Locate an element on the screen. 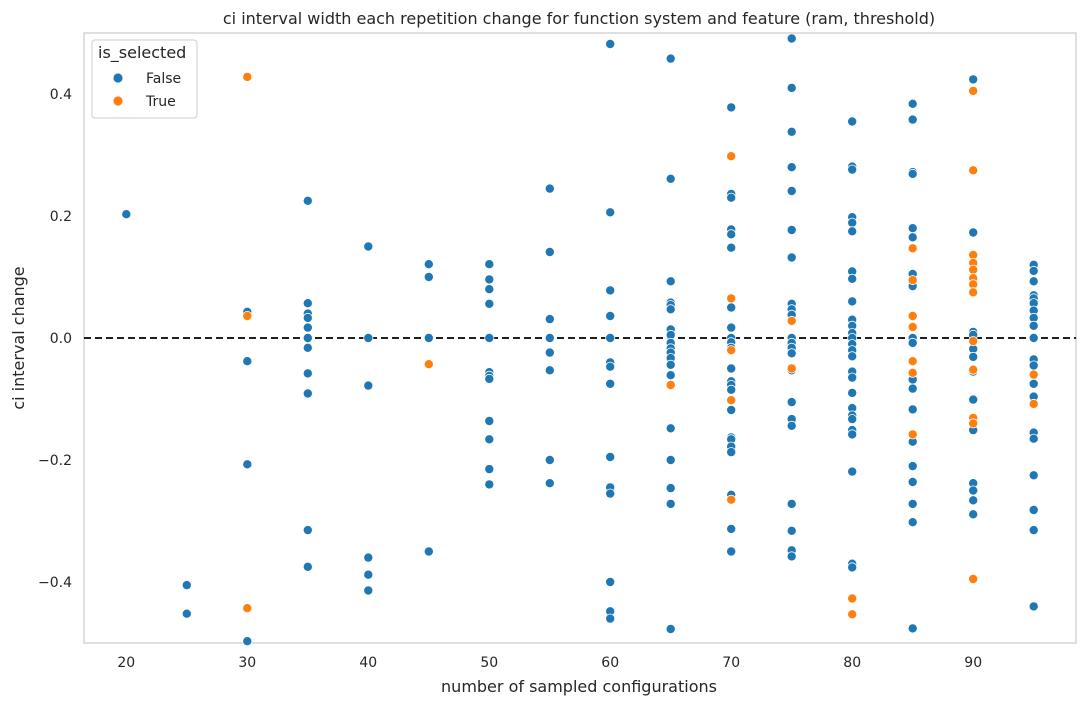  x-tick-label: 60 is located at coordinates (610, 663).